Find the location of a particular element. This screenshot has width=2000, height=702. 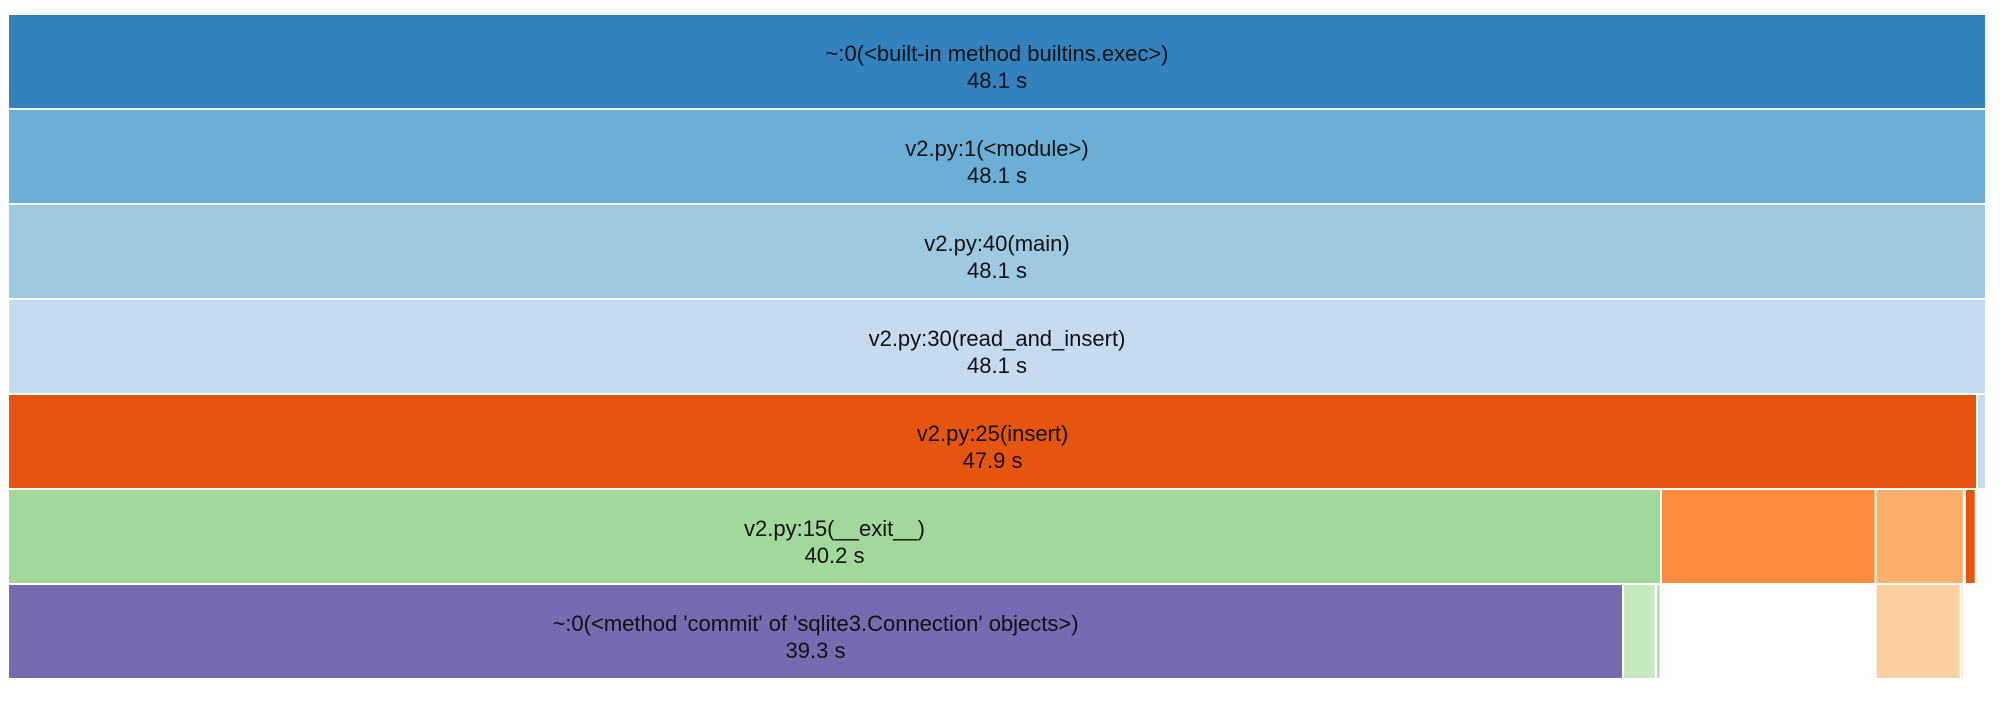

icicle-node-label: v2.py:15(__exit__) is located at coordinates (834, 528).